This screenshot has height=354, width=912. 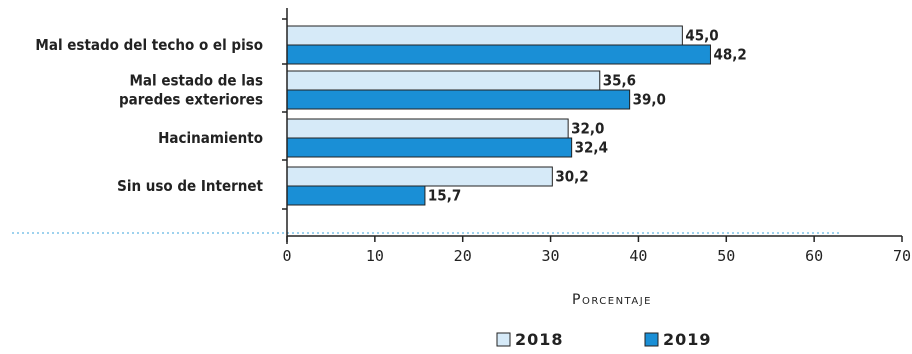 I want to click on legend-swatch-2019, so click(x=651, y=339).